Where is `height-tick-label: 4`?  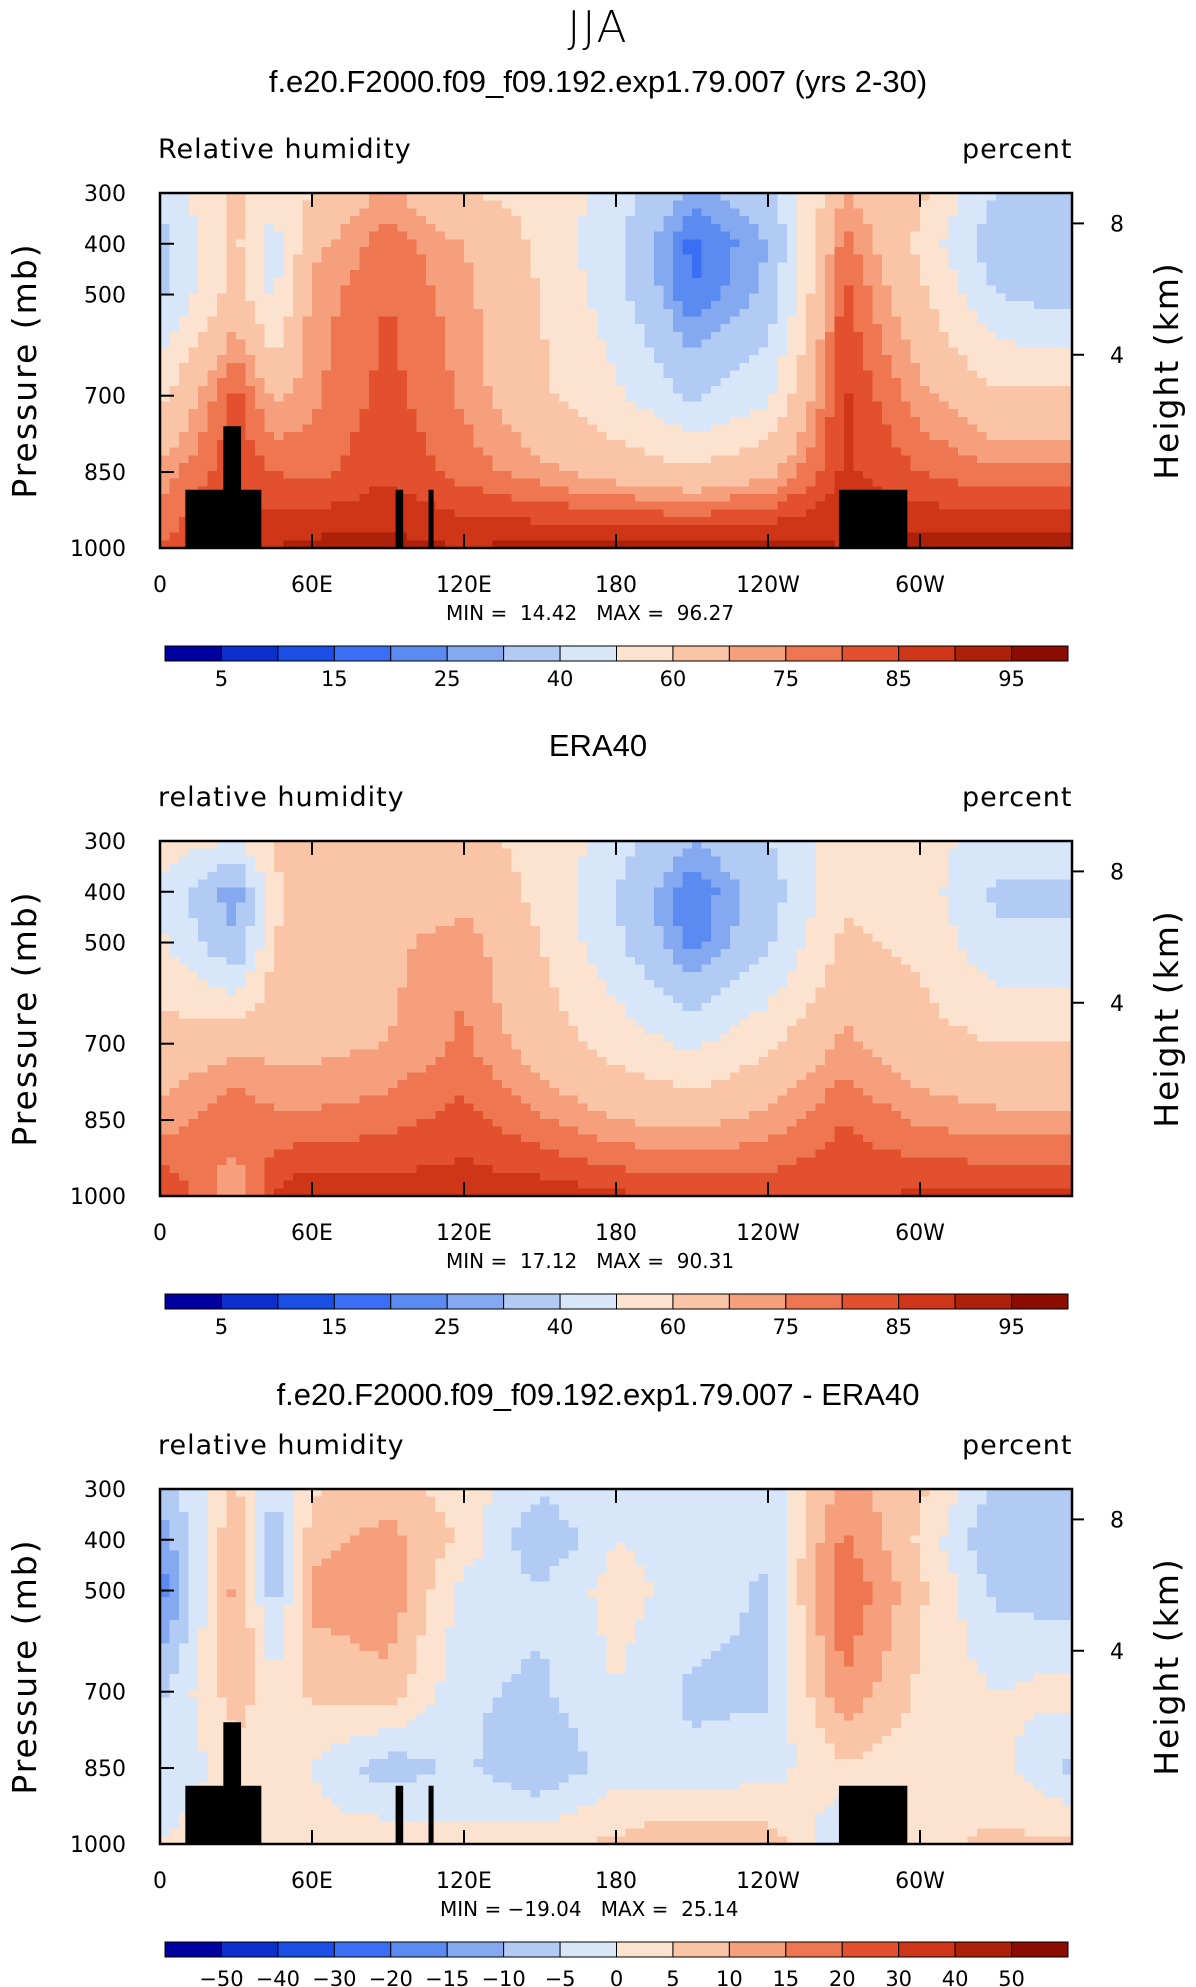
height-tick-label: 4 is located at coordinates (1117, 356).